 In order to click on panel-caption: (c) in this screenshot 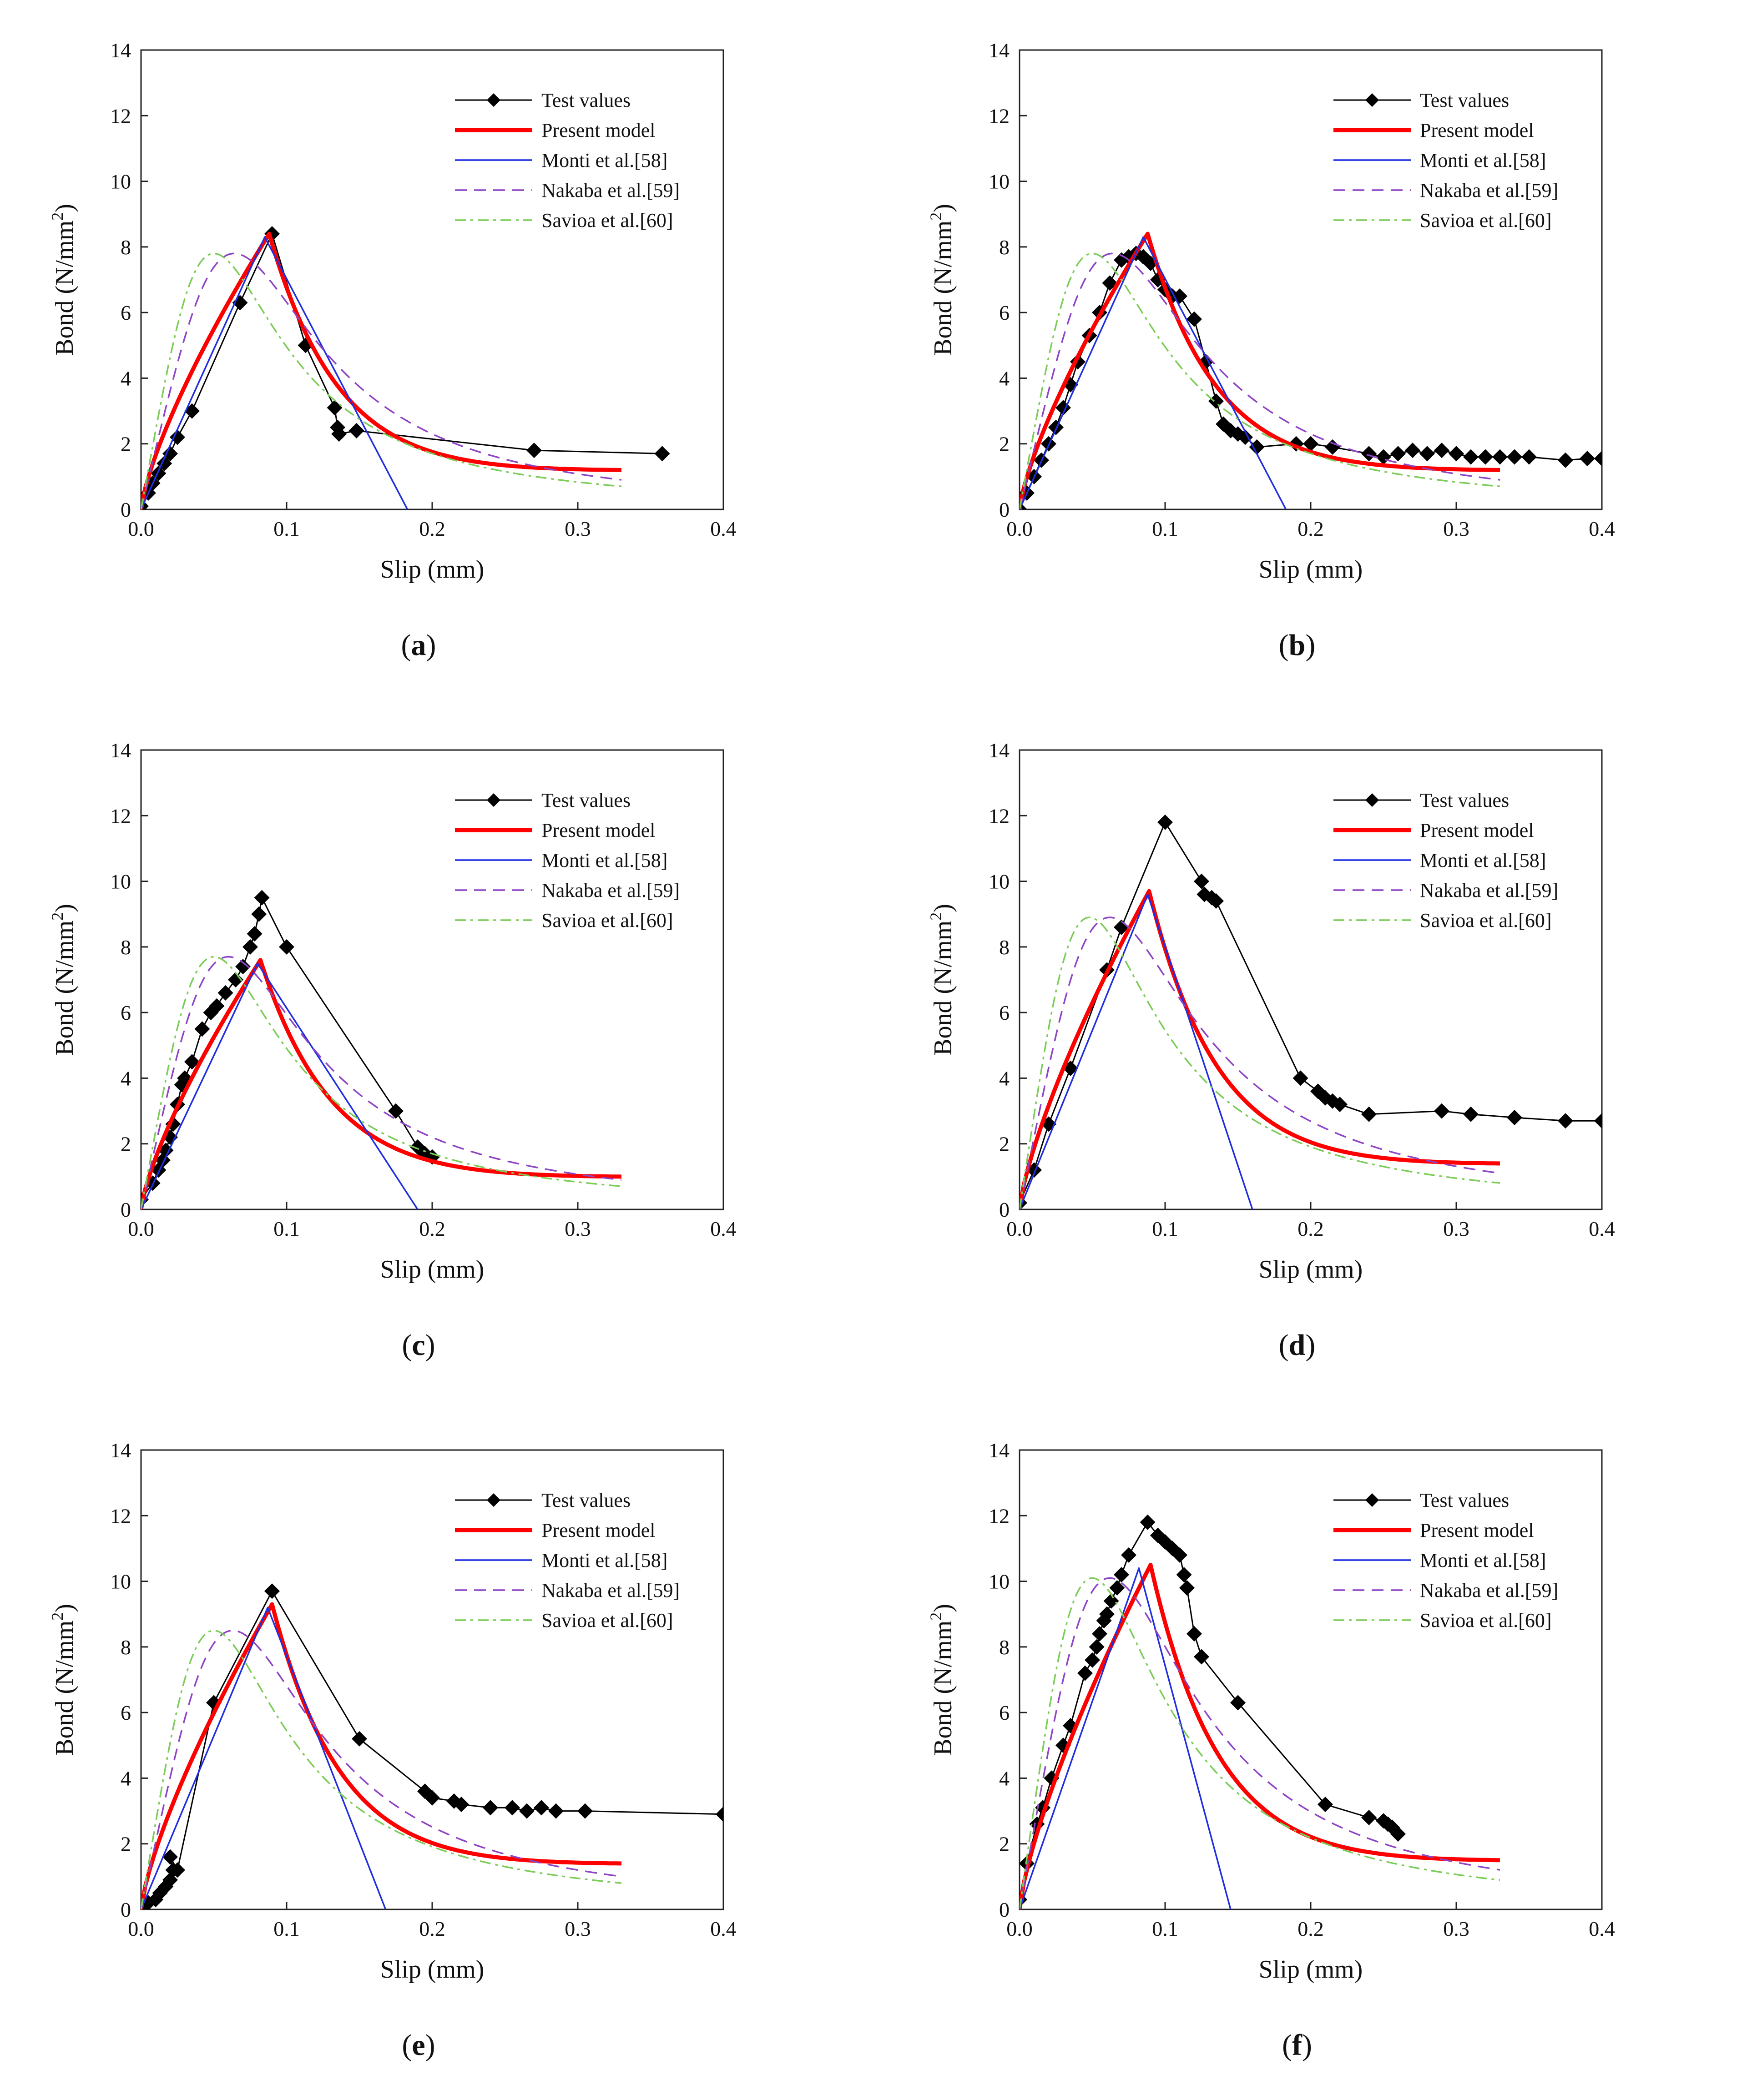, I will do `click(418, 1345)`.